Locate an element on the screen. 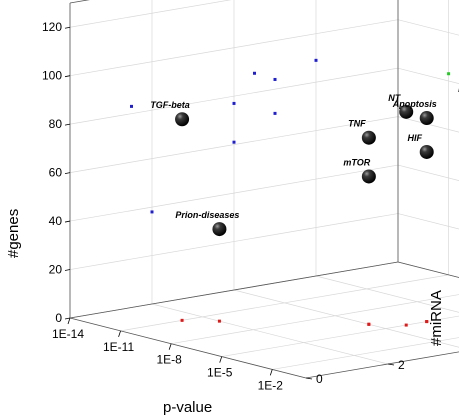 The height and width of the screenshot is (419, 459). z-tick-label: 120 is located at coordinates (52, 27).